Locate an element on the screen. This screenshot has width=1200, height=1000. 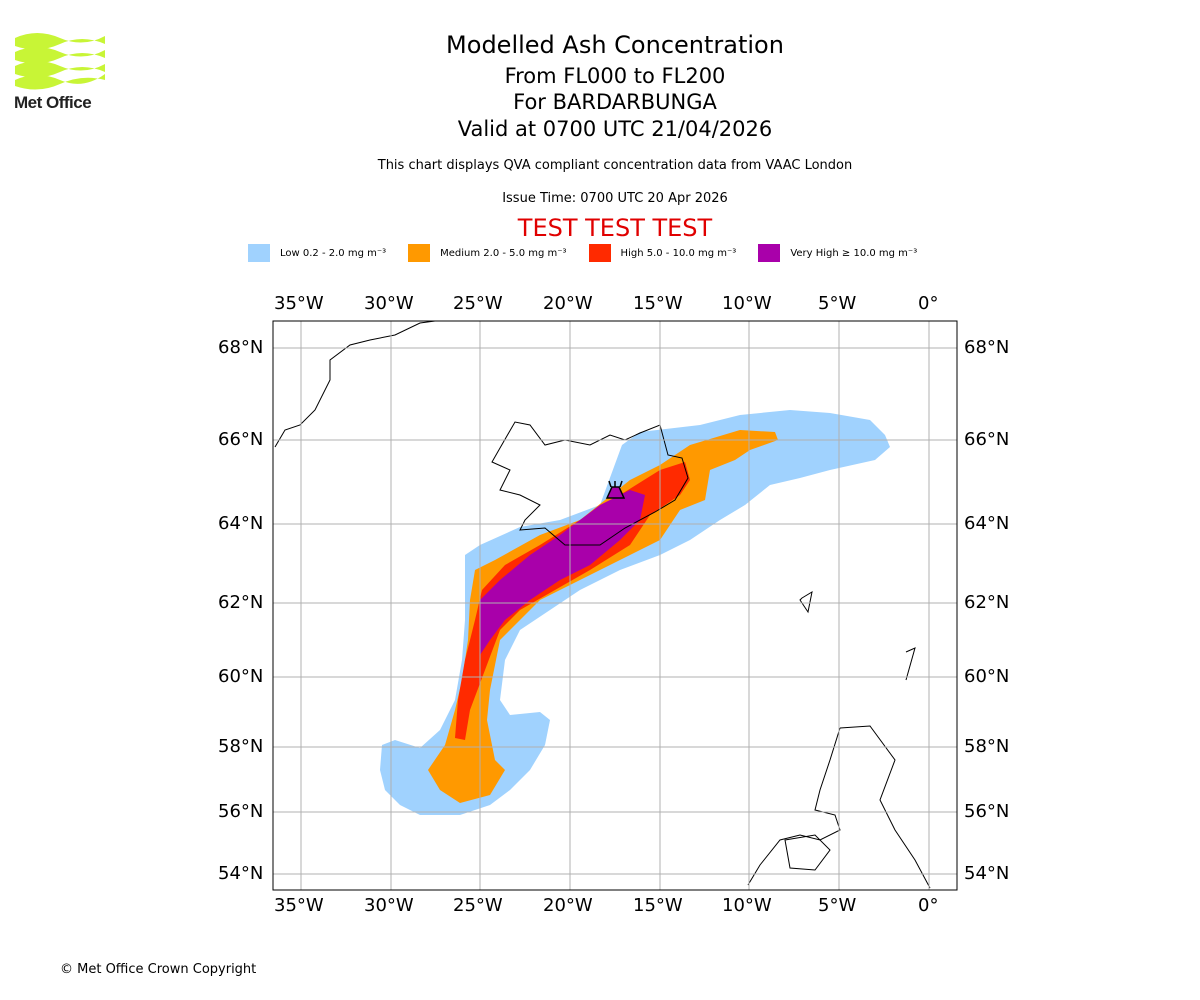
svg-text: Met Office is located at coordinates (52, 102).